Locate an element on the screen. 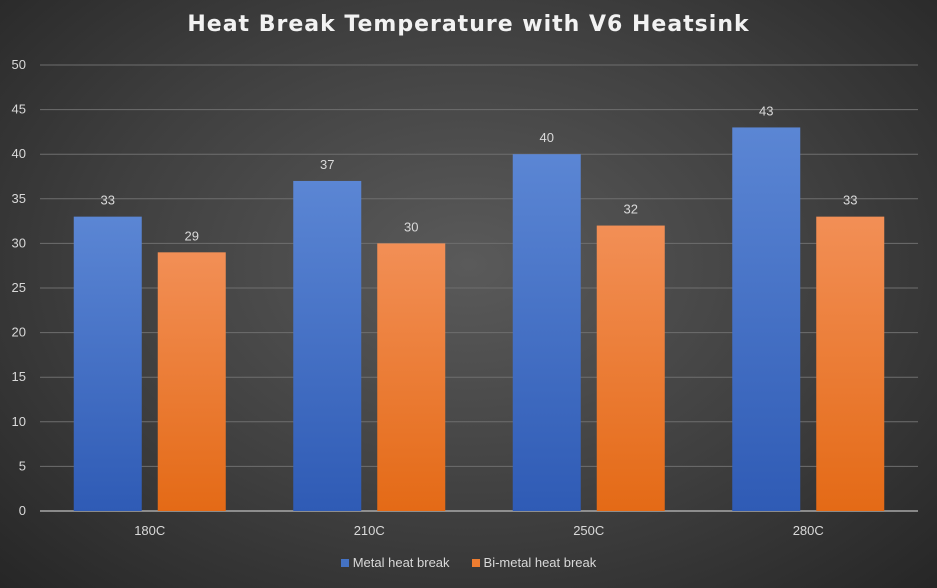 Image resolution: width=937 pixels, height=588 pixels. bar-bimetal-280C is located at coordinates (850, 363).